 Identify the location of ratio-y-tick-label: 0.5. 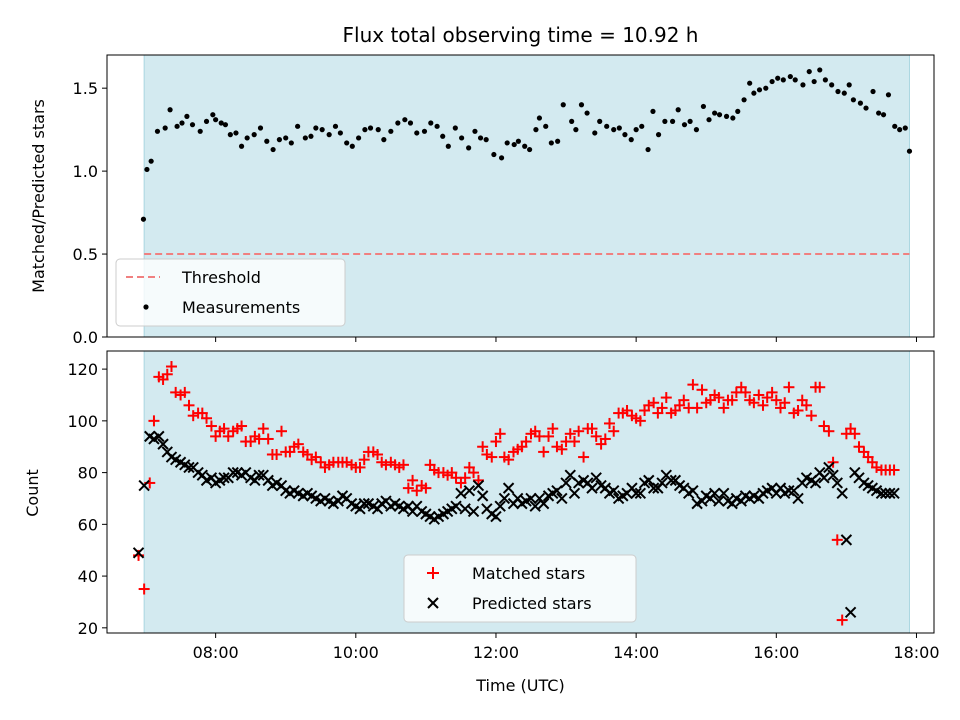
(85, 254).